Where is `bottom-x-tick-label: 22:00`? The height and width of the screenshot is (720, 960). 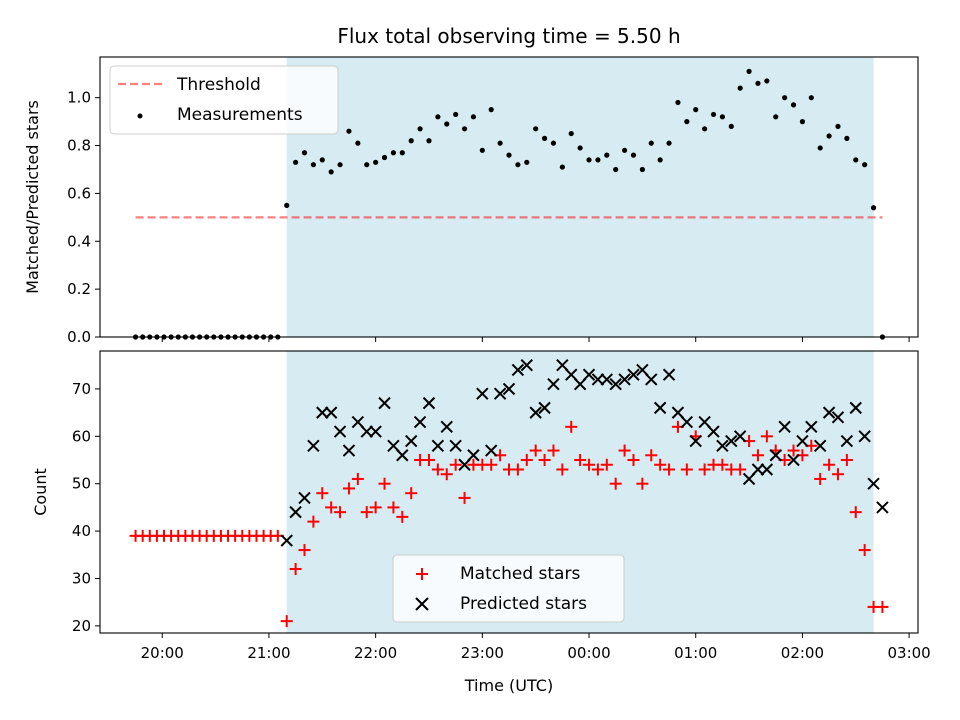
bottom-x-tick-label: 22:00 is located at coordinates (375, 653).